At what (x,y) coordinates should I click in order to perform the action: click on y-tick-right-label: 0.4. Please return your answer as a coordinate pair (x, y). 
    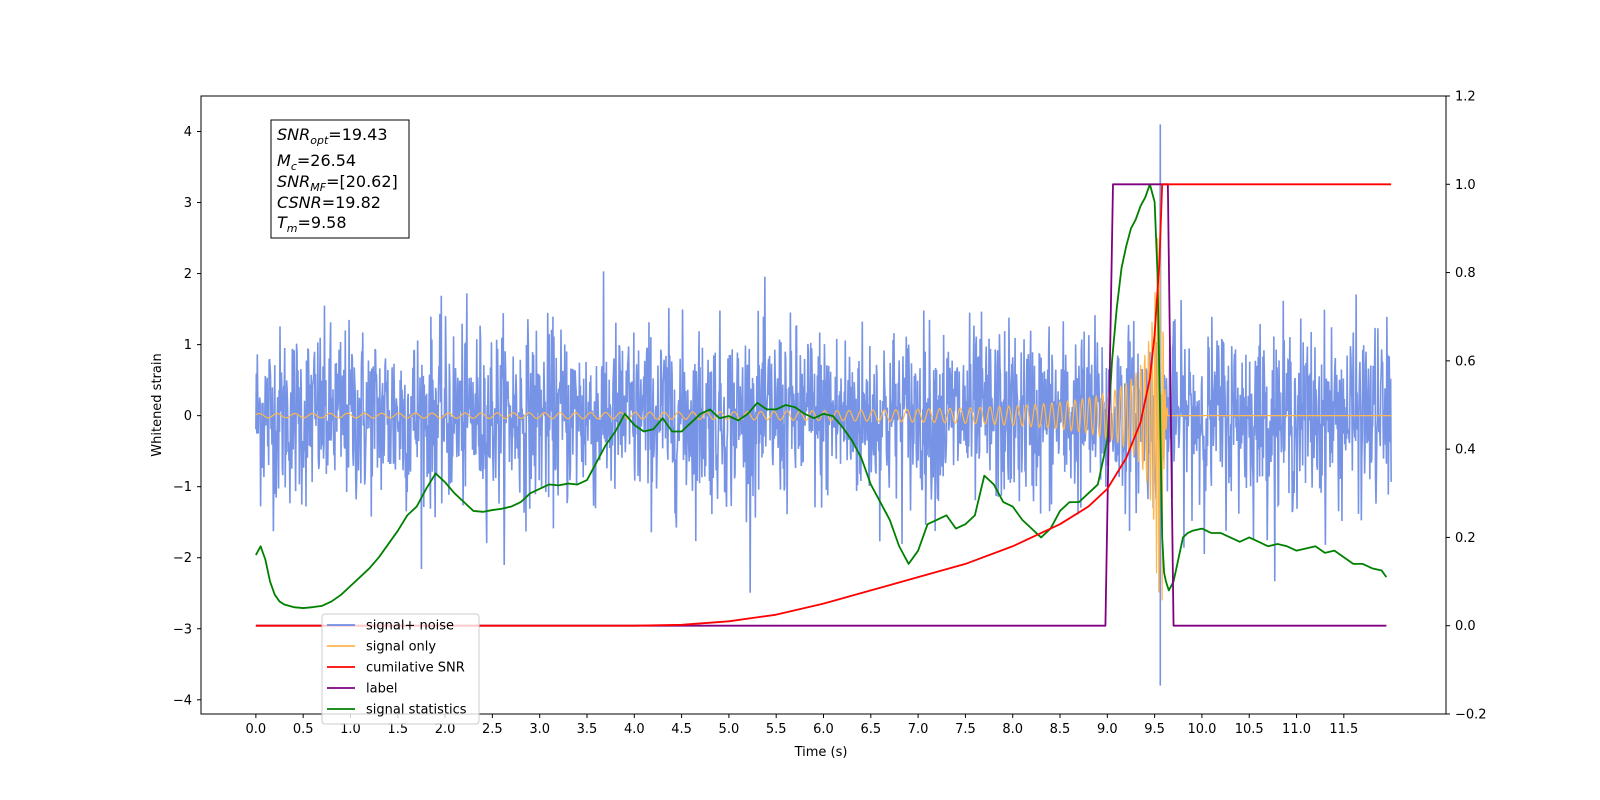
    Looking at the image, I should click on (1465, 450).